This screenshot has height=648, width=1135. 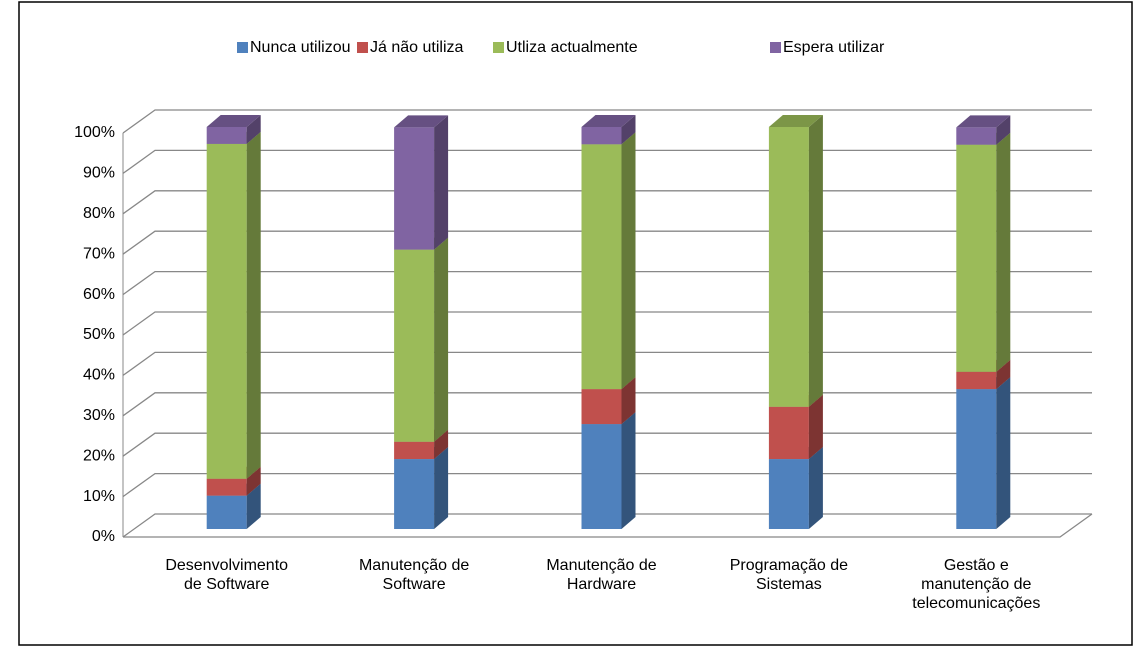 What do you see at coordinates (572, 47) in the screenshot?
I see `legend-label: Utliza actualmente` at bounding box center [572, 47].